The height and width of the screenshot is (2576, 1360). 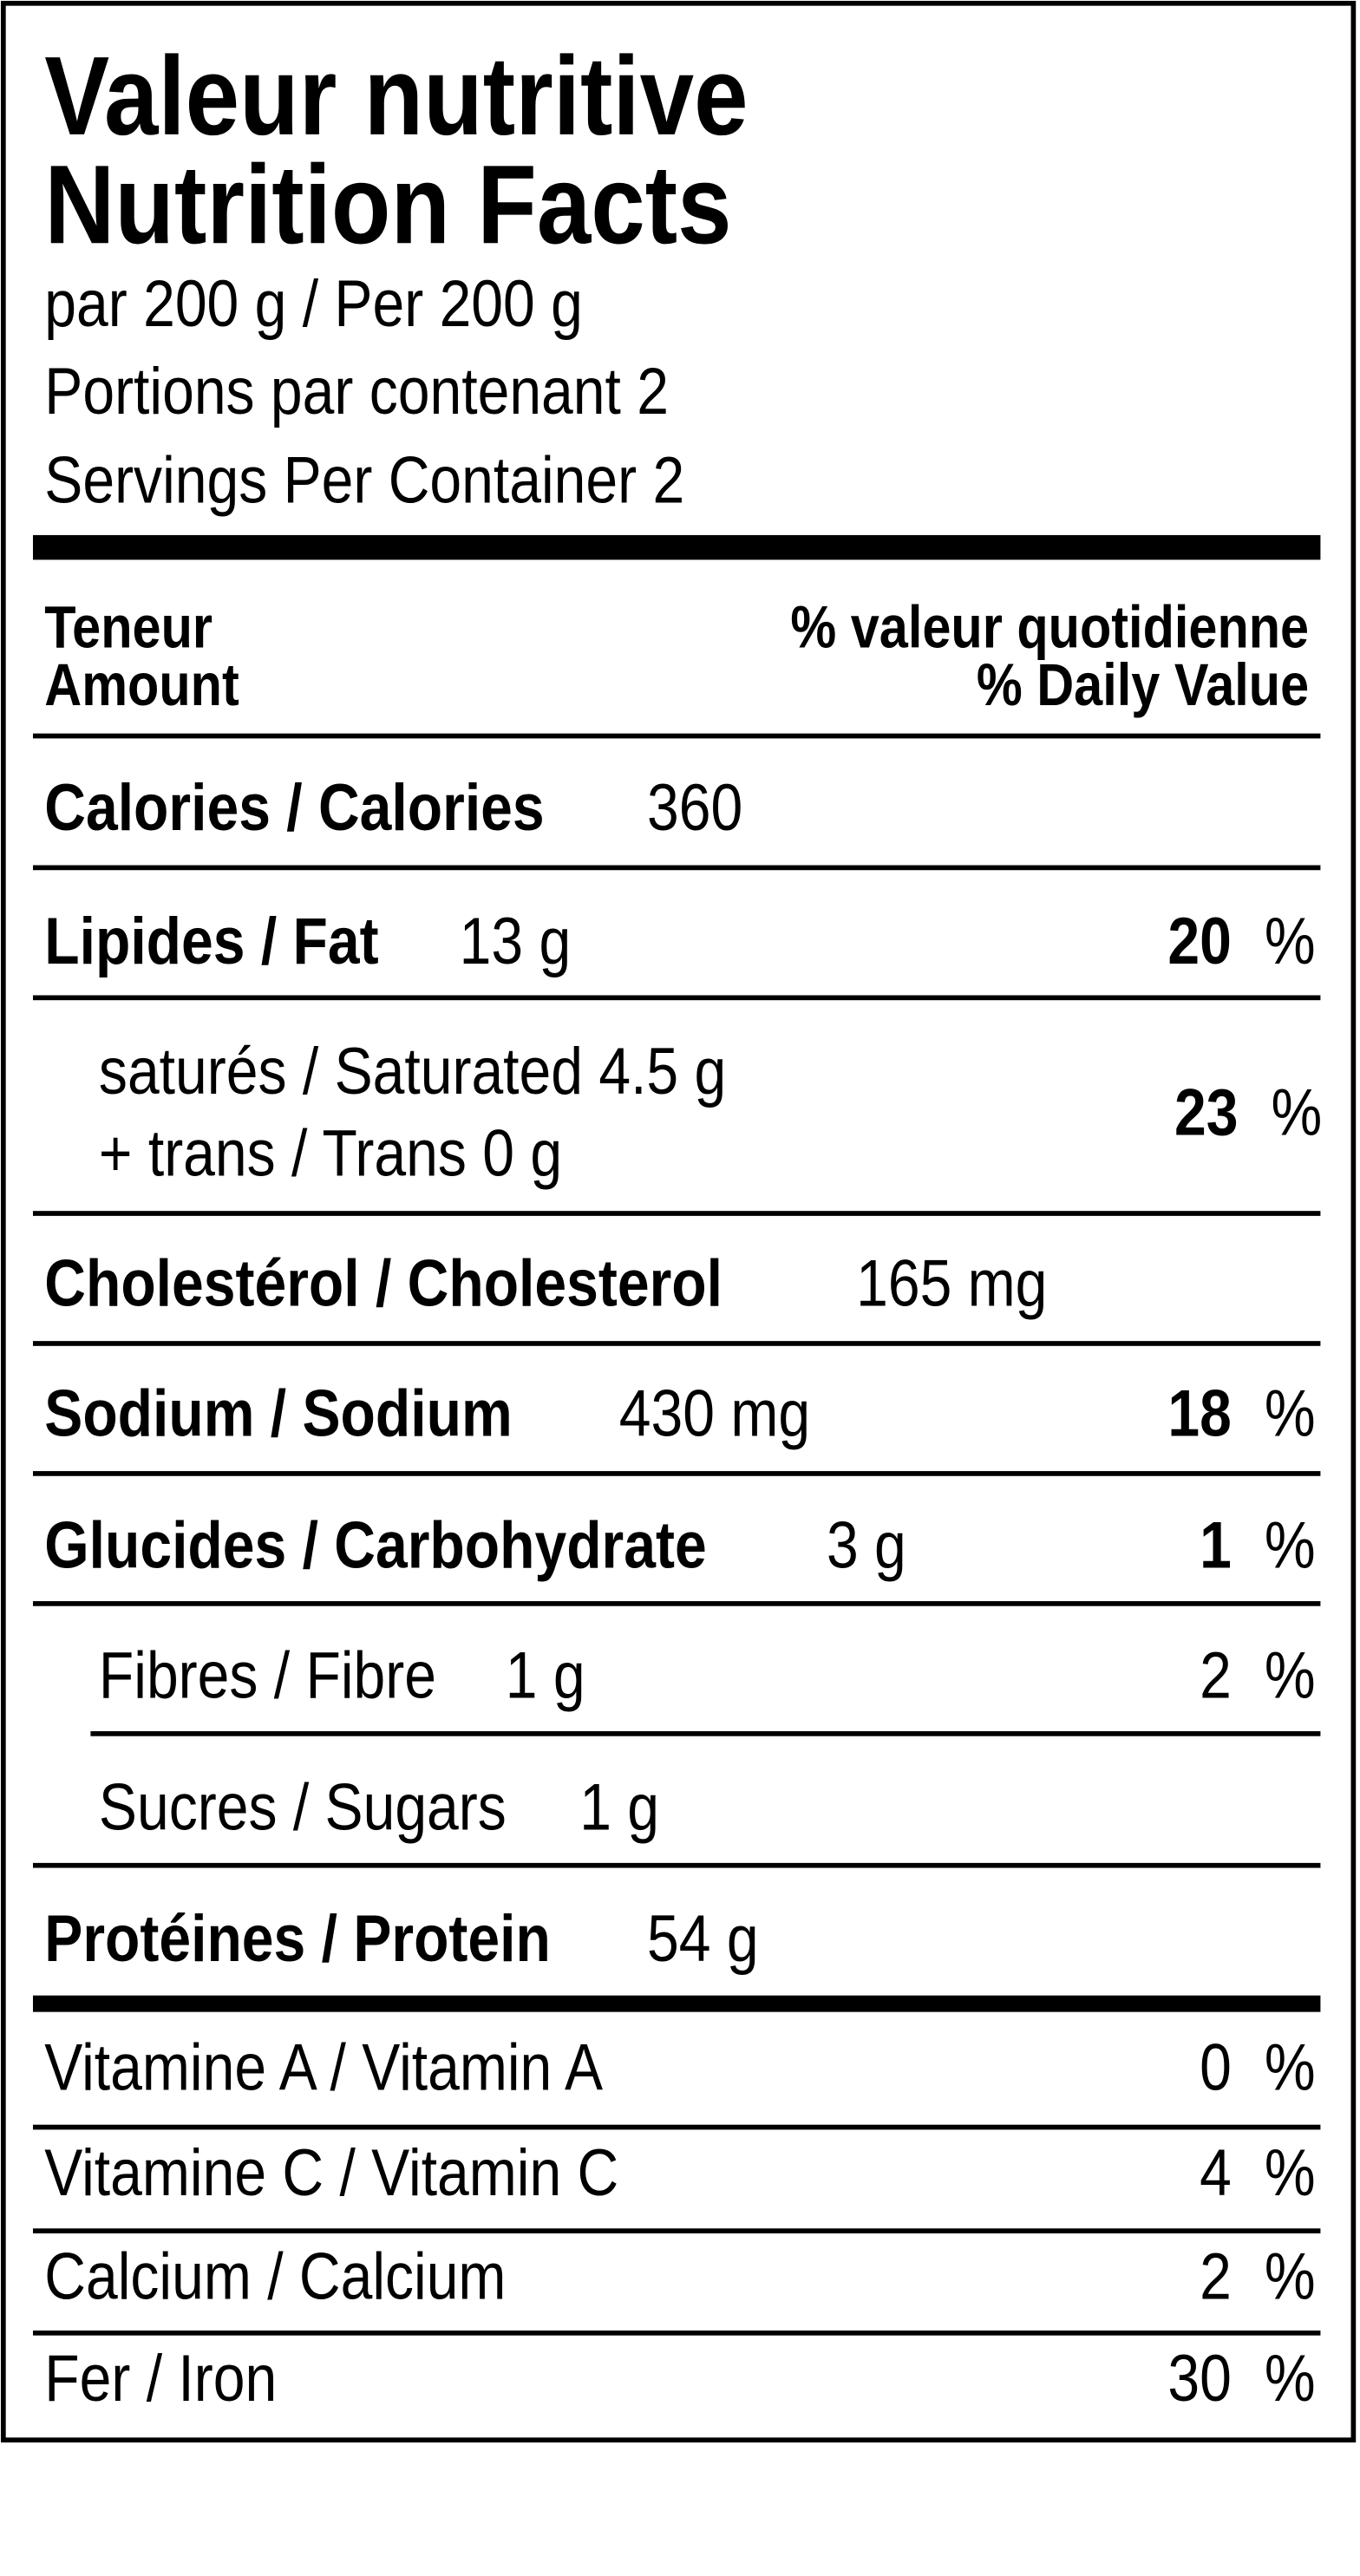 What do you see at coordinates (356, 392) in the screenshot?
I see `servings: Portions par contenant 2` at bounding box center [356, 392].